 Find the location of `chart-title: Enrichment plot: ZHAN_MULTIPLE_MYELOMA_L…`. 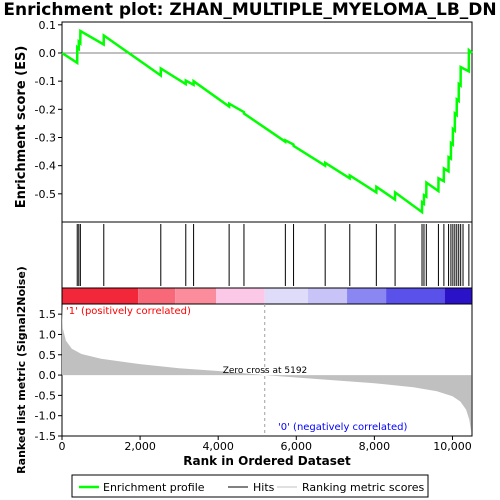

chart-title: Enrichment plot: ZHAN_MULTIPLE_MYELOMA_L… is located at coordinates (250, 10).